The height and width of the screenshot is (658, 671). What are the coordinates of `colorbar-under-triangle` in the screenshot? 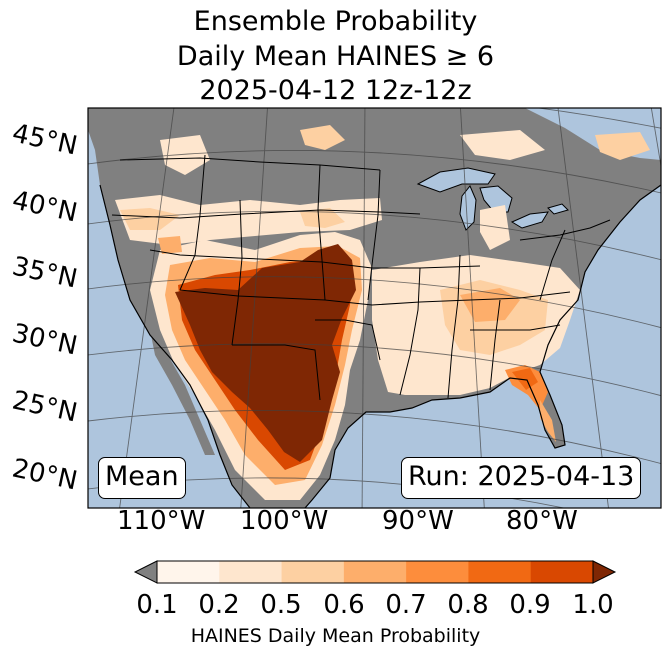 It's located at (145, 572).